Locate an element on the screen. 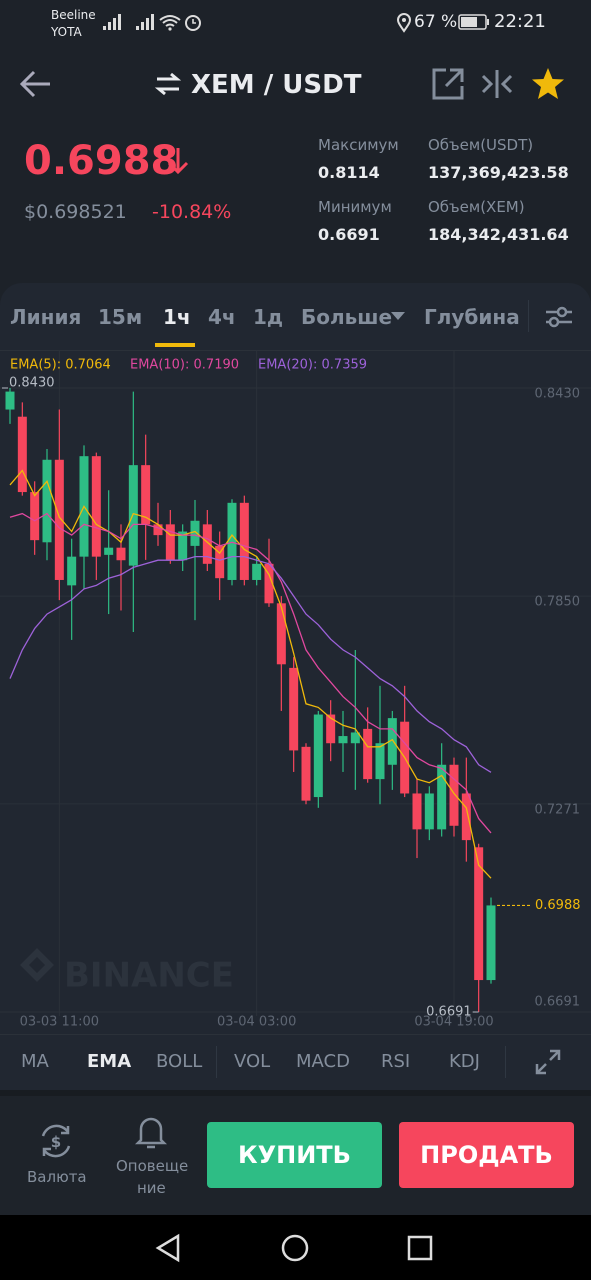 Image resolution: width=591 pixels, height=1280 pixels. carrier: YOTA is located at coordinates (66, 32).